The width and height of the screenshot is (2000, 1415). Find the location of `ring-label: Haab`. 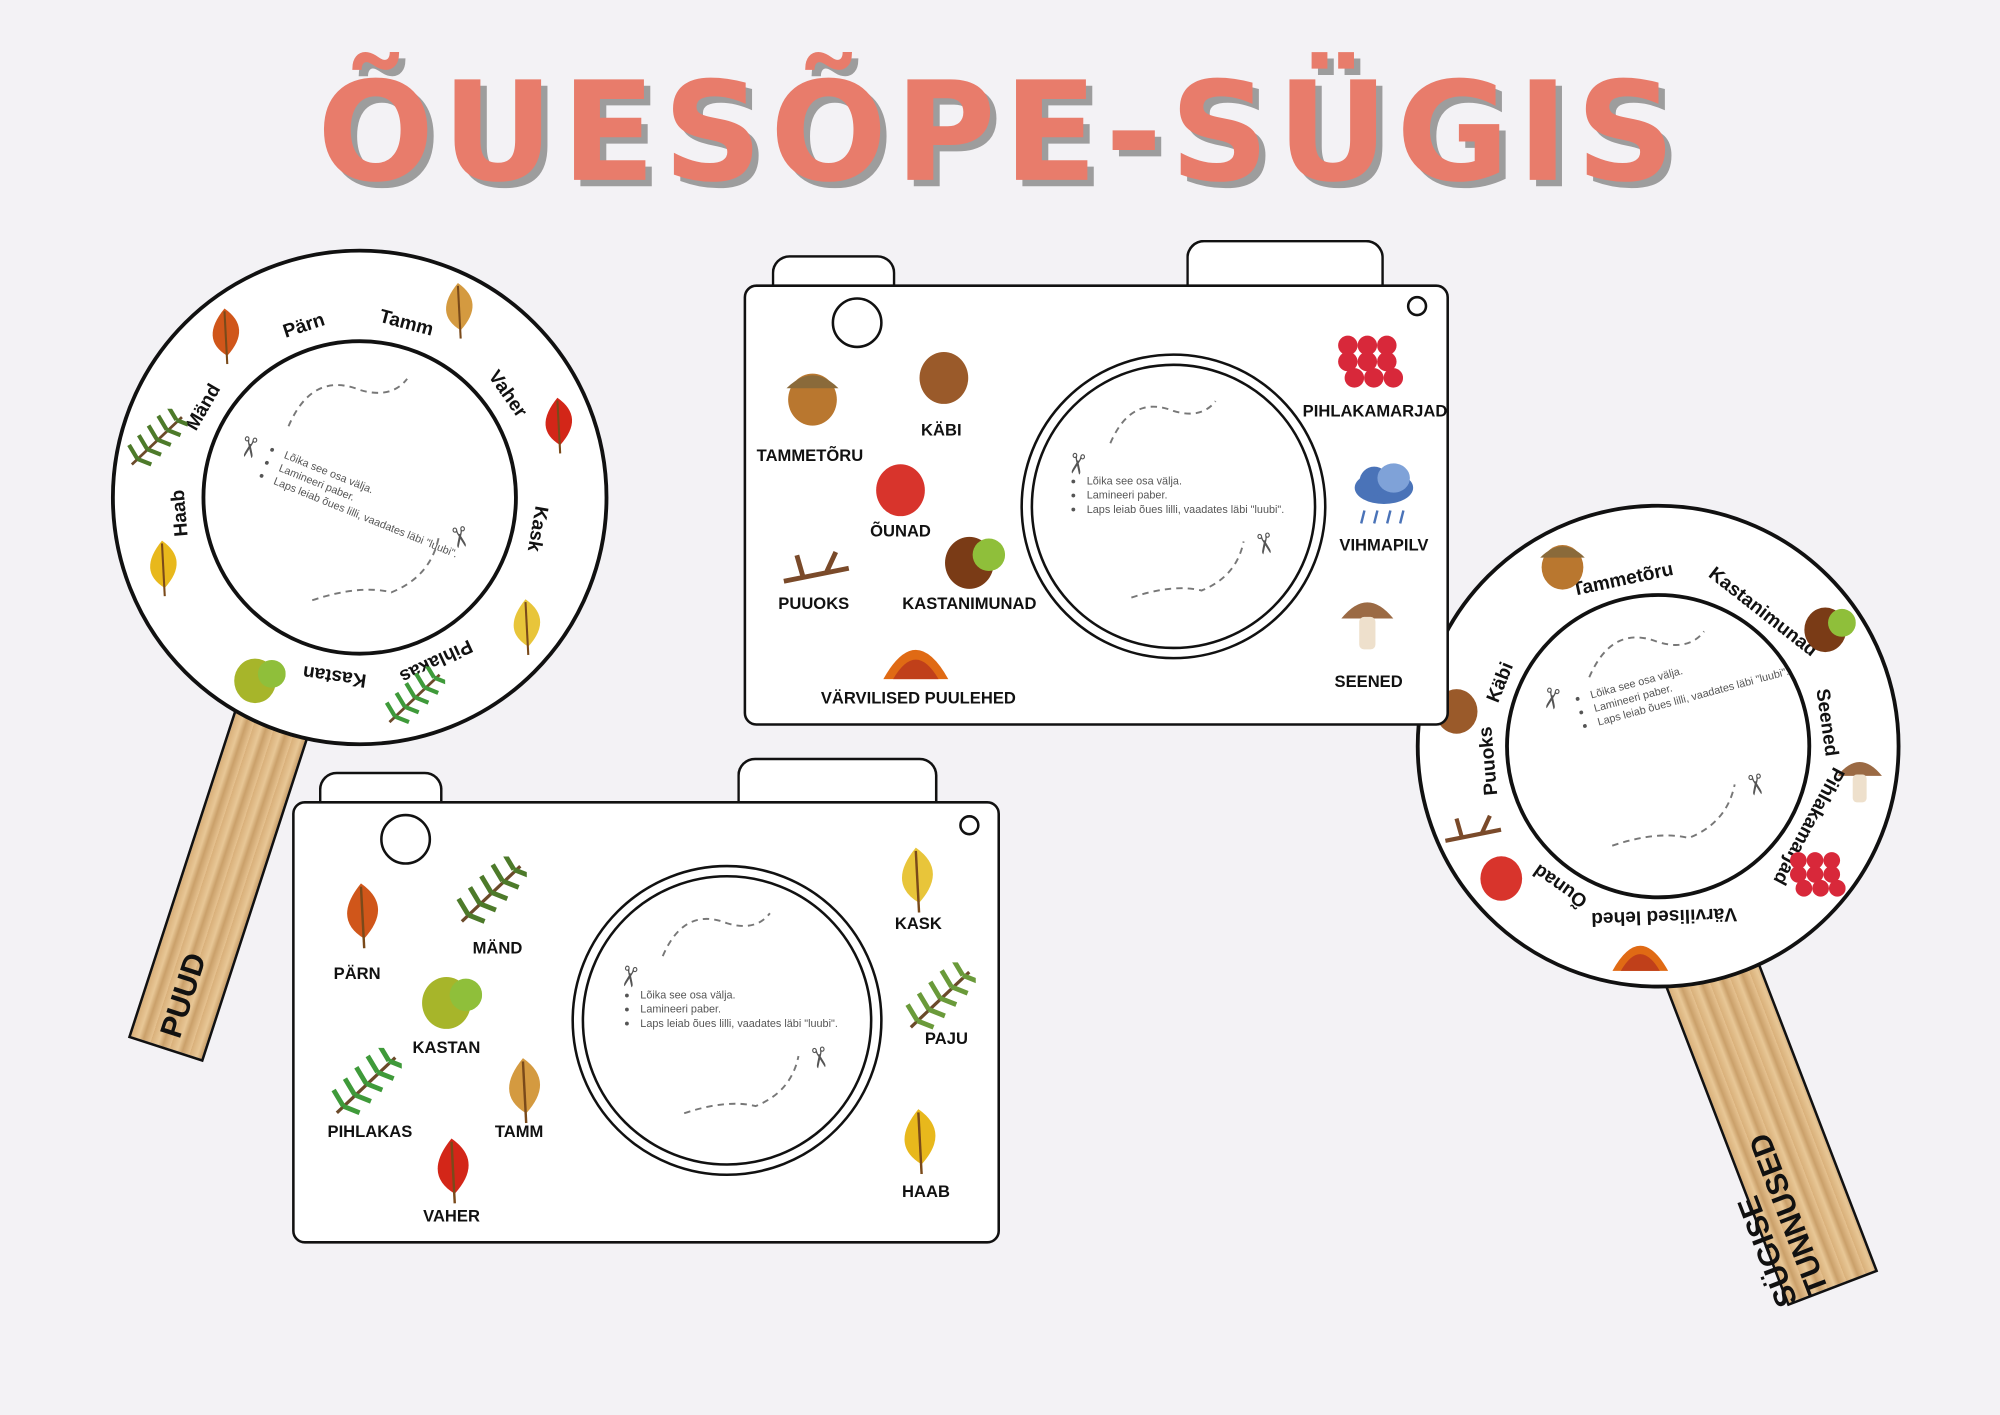

ring-label: Haab is located at coordinates (180, 513).